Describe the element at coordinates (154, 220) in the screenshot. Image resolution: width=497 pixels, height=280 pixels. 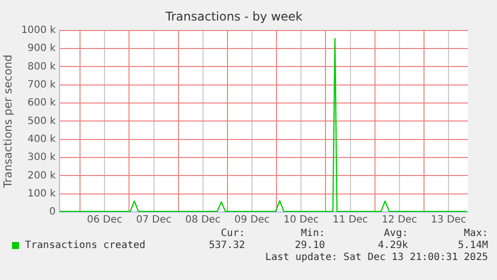
I see `x-tick-label: 07 Dec` at that location.